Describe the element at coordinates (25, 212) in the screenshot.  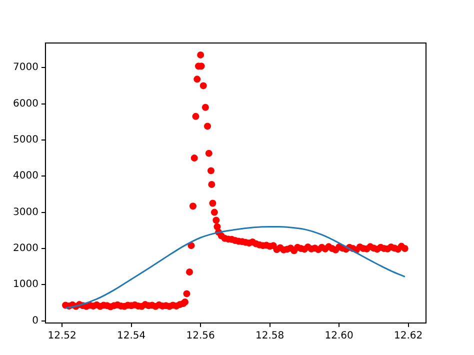
I see `y-tick-label: 3000` at that location.